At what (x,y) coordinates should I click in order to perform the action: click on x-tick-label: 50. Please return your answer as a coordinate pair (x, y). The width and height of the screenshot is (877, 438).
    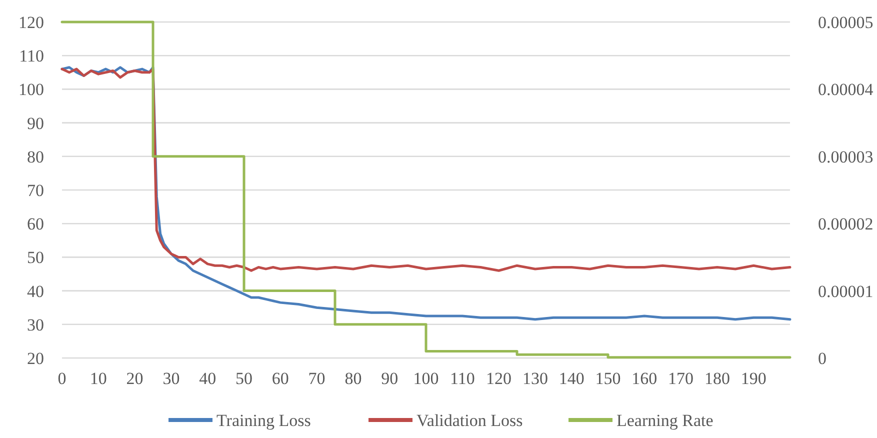
    Looking at the image, I should click on (244, 378).